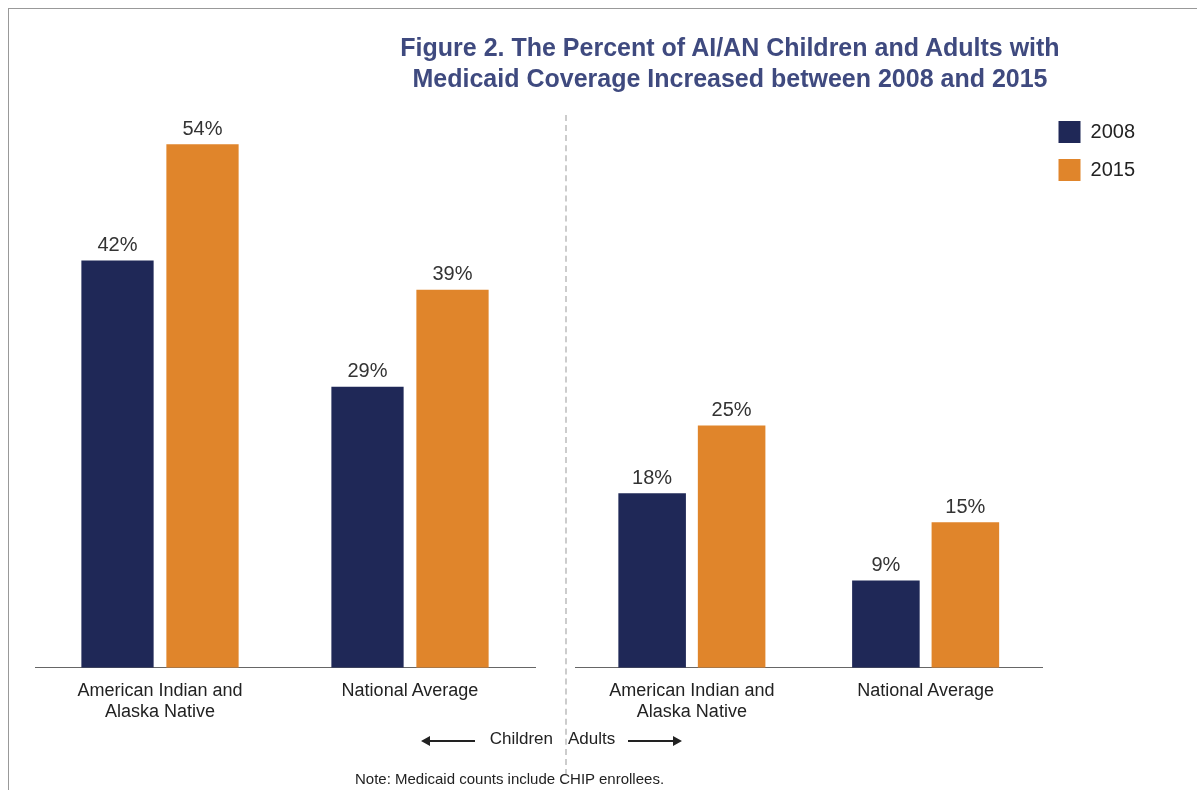 The width and height of the screenshot is (1197, 790). Describe the element at coordinates (731, 408) in the screenshot. I see `data-label: 25%` at that location.